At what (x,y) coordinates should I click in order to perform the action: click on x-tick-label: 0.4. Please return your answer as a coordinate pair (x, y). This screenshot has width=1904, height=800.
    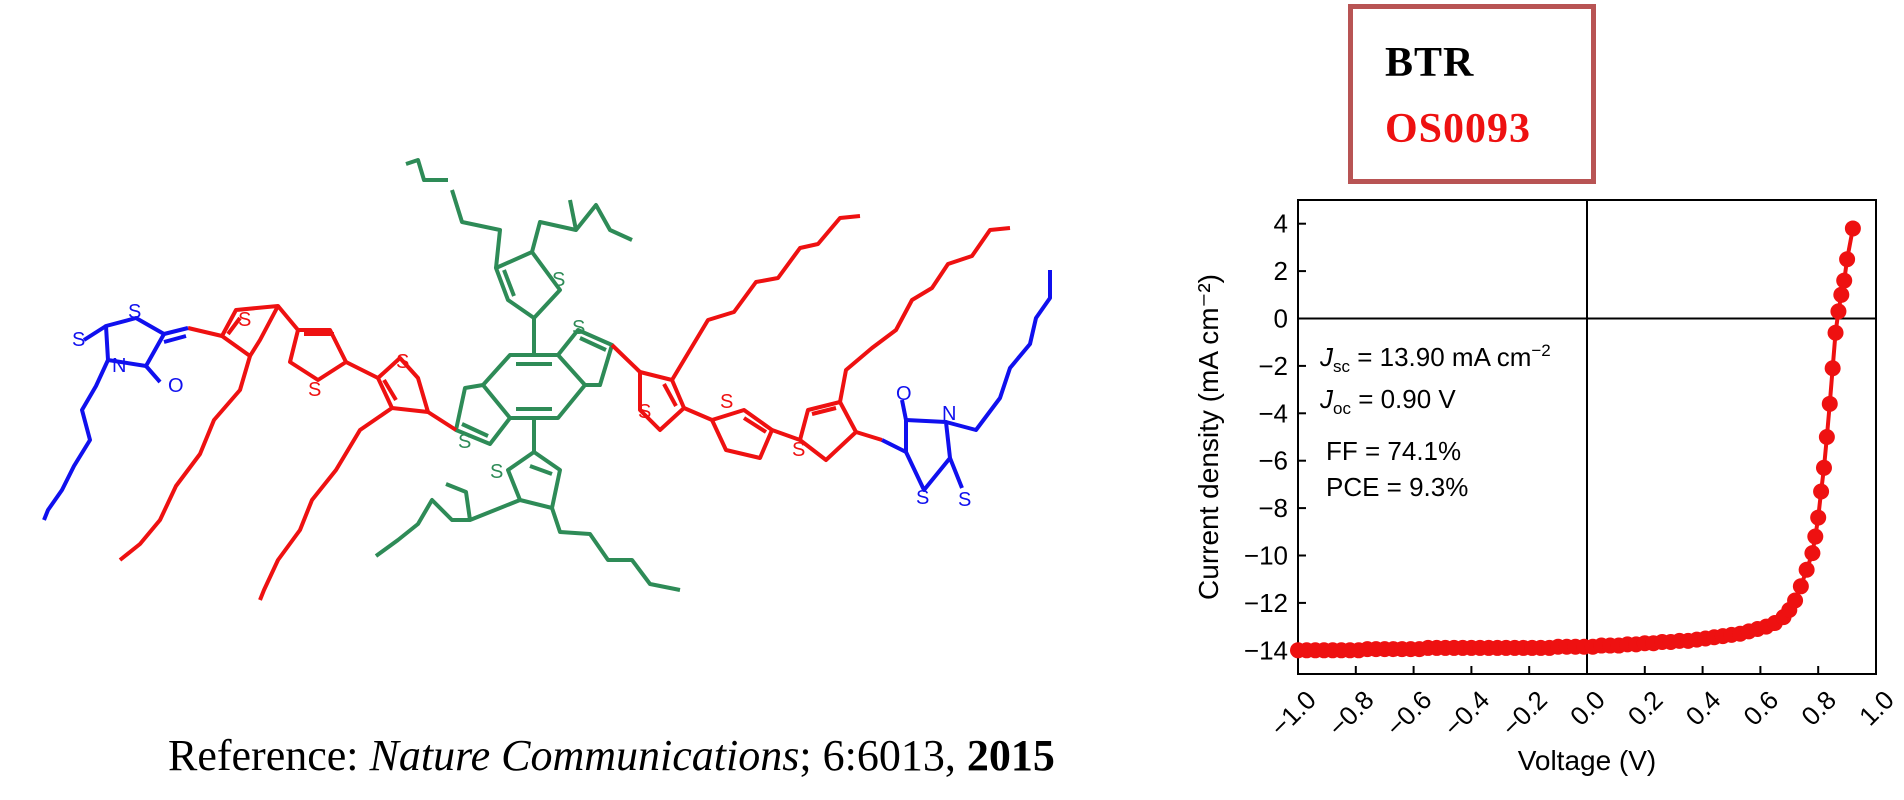
    Looking at the image, I should click on (1703, 708).